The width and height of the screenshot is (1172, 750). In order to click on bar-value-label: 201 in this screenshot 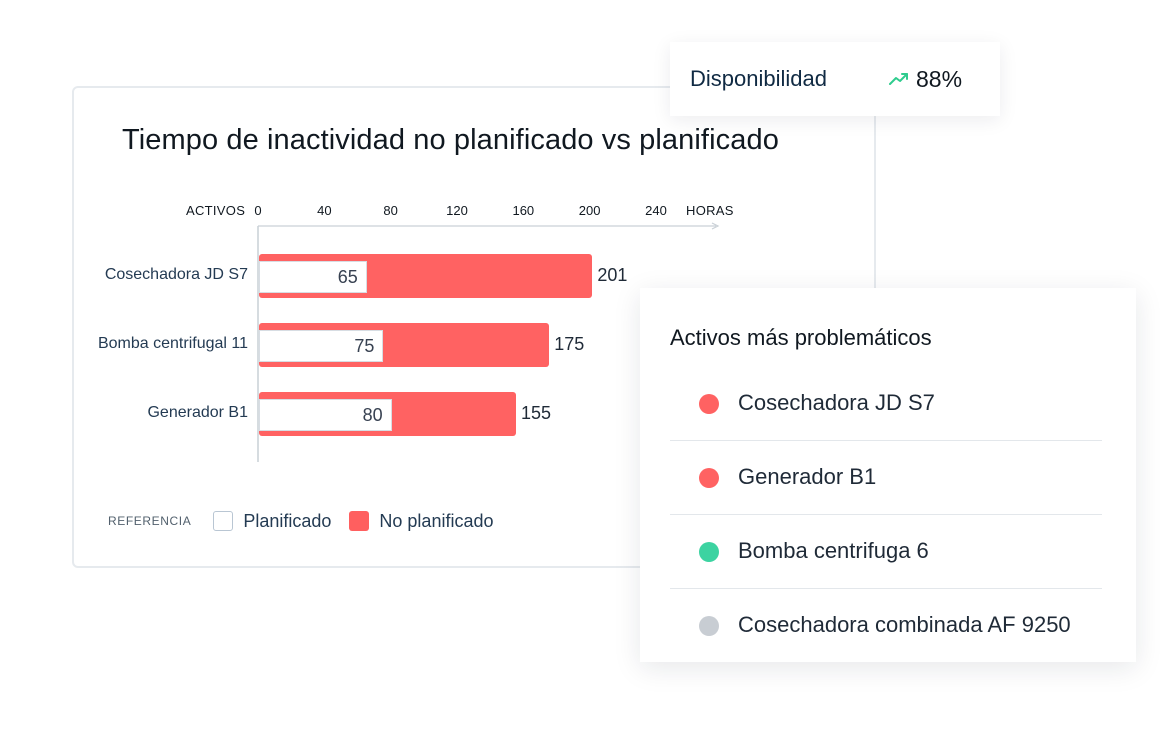, I will do `click(612, 275)`.